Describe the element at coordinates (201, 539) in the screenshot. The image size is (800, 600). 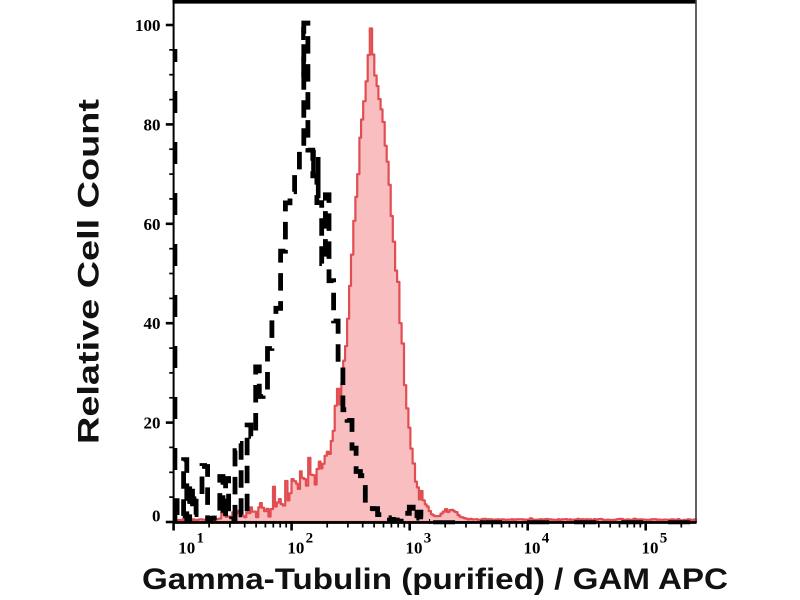
I see `svg-text: 1` at that location.